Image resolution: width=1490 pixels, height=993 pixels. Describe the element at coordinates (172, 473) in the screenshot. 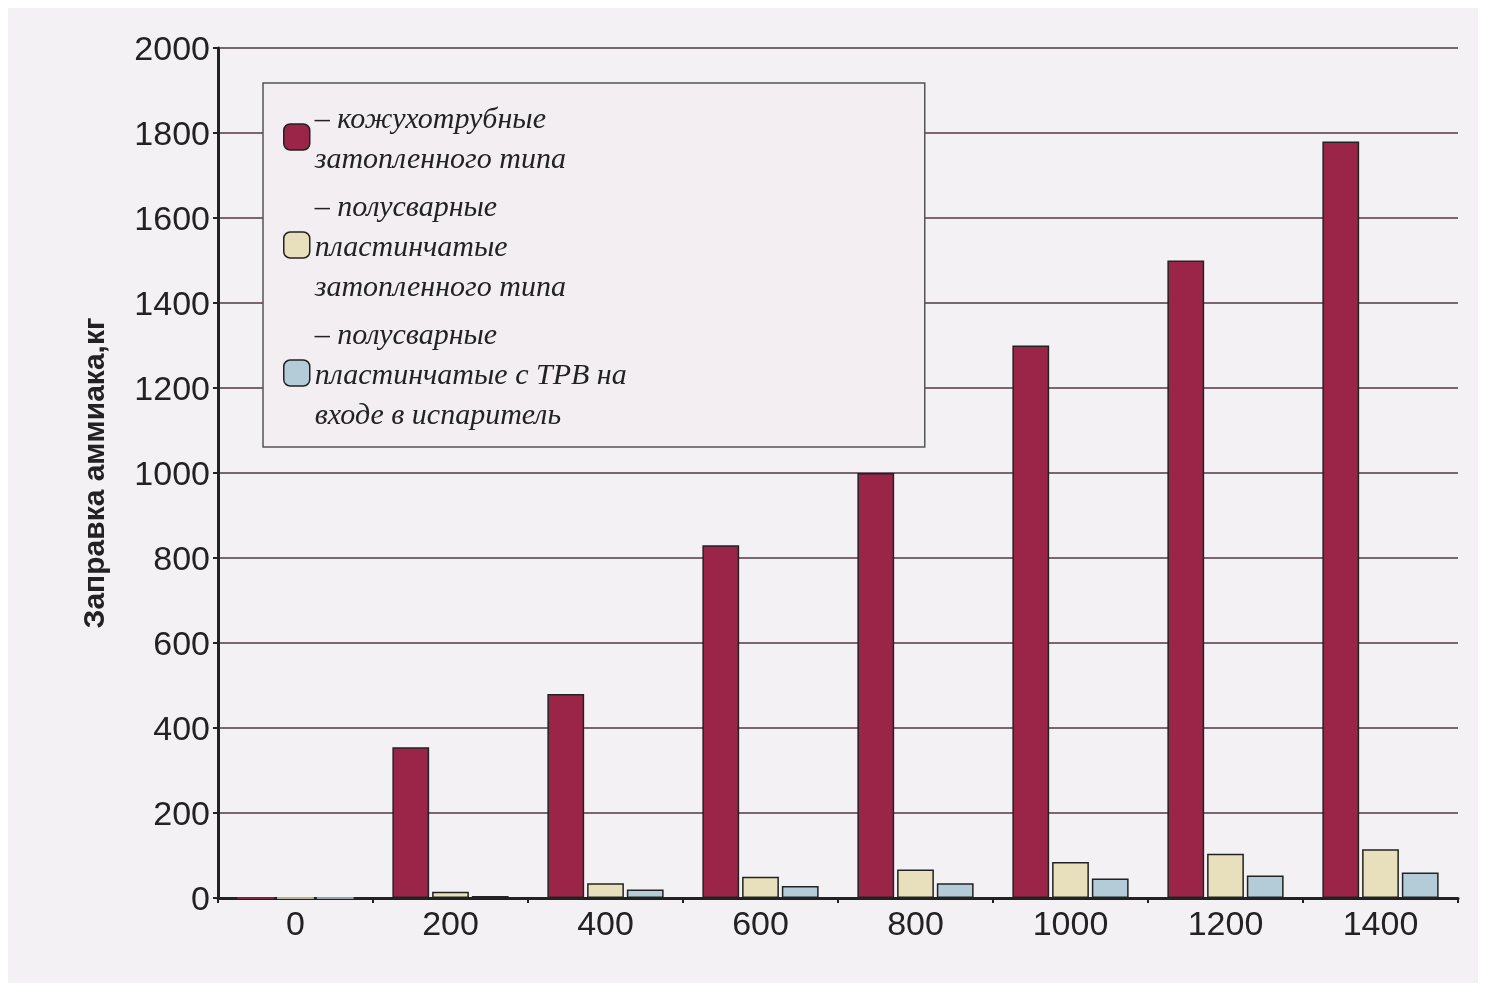

I see `y-tick-label: 1000` at that location.